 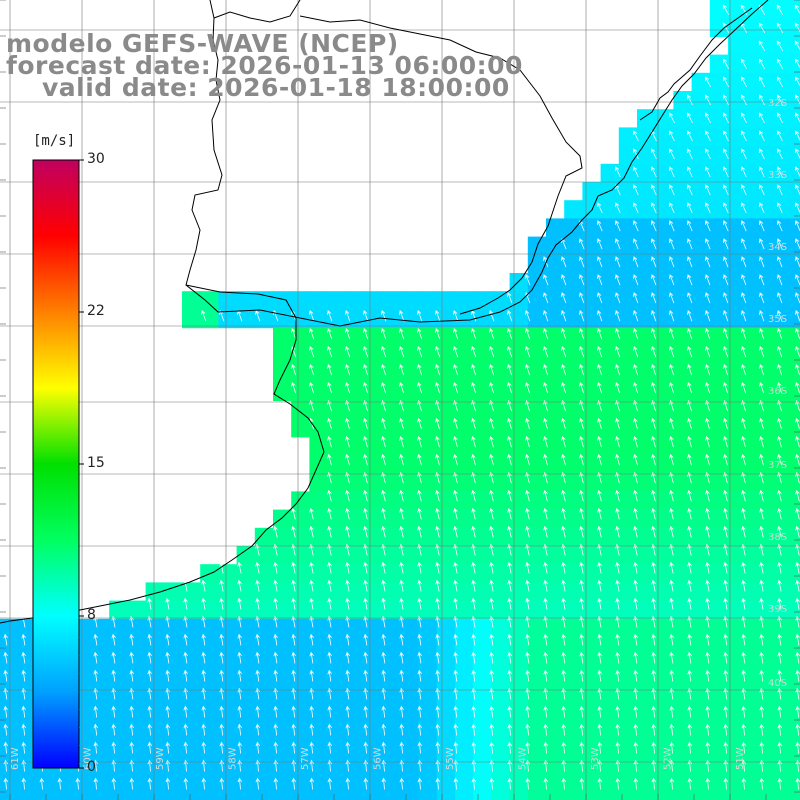 I want to click on lat-label: 36S, so click(x=777, y=391).